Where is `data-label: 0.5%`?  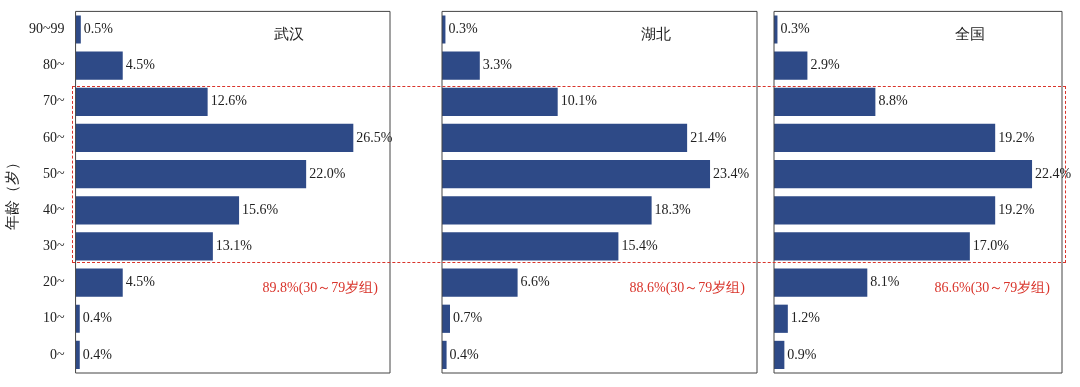
data-label: 0.5% is located at coordinates (98, 29).